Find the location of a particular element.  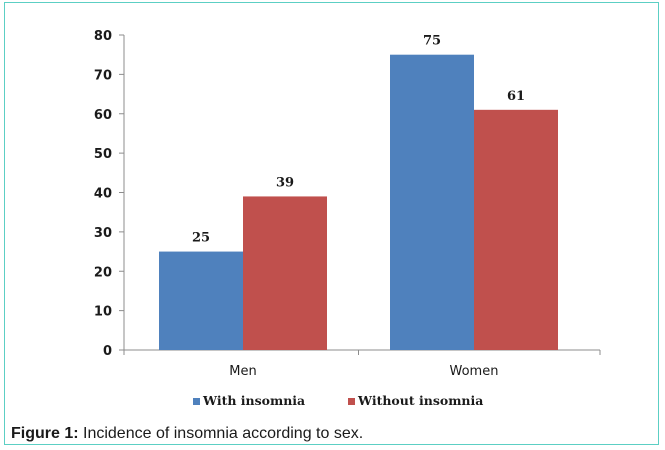

x-tick-label: Women is located at coordinates (474, 371).